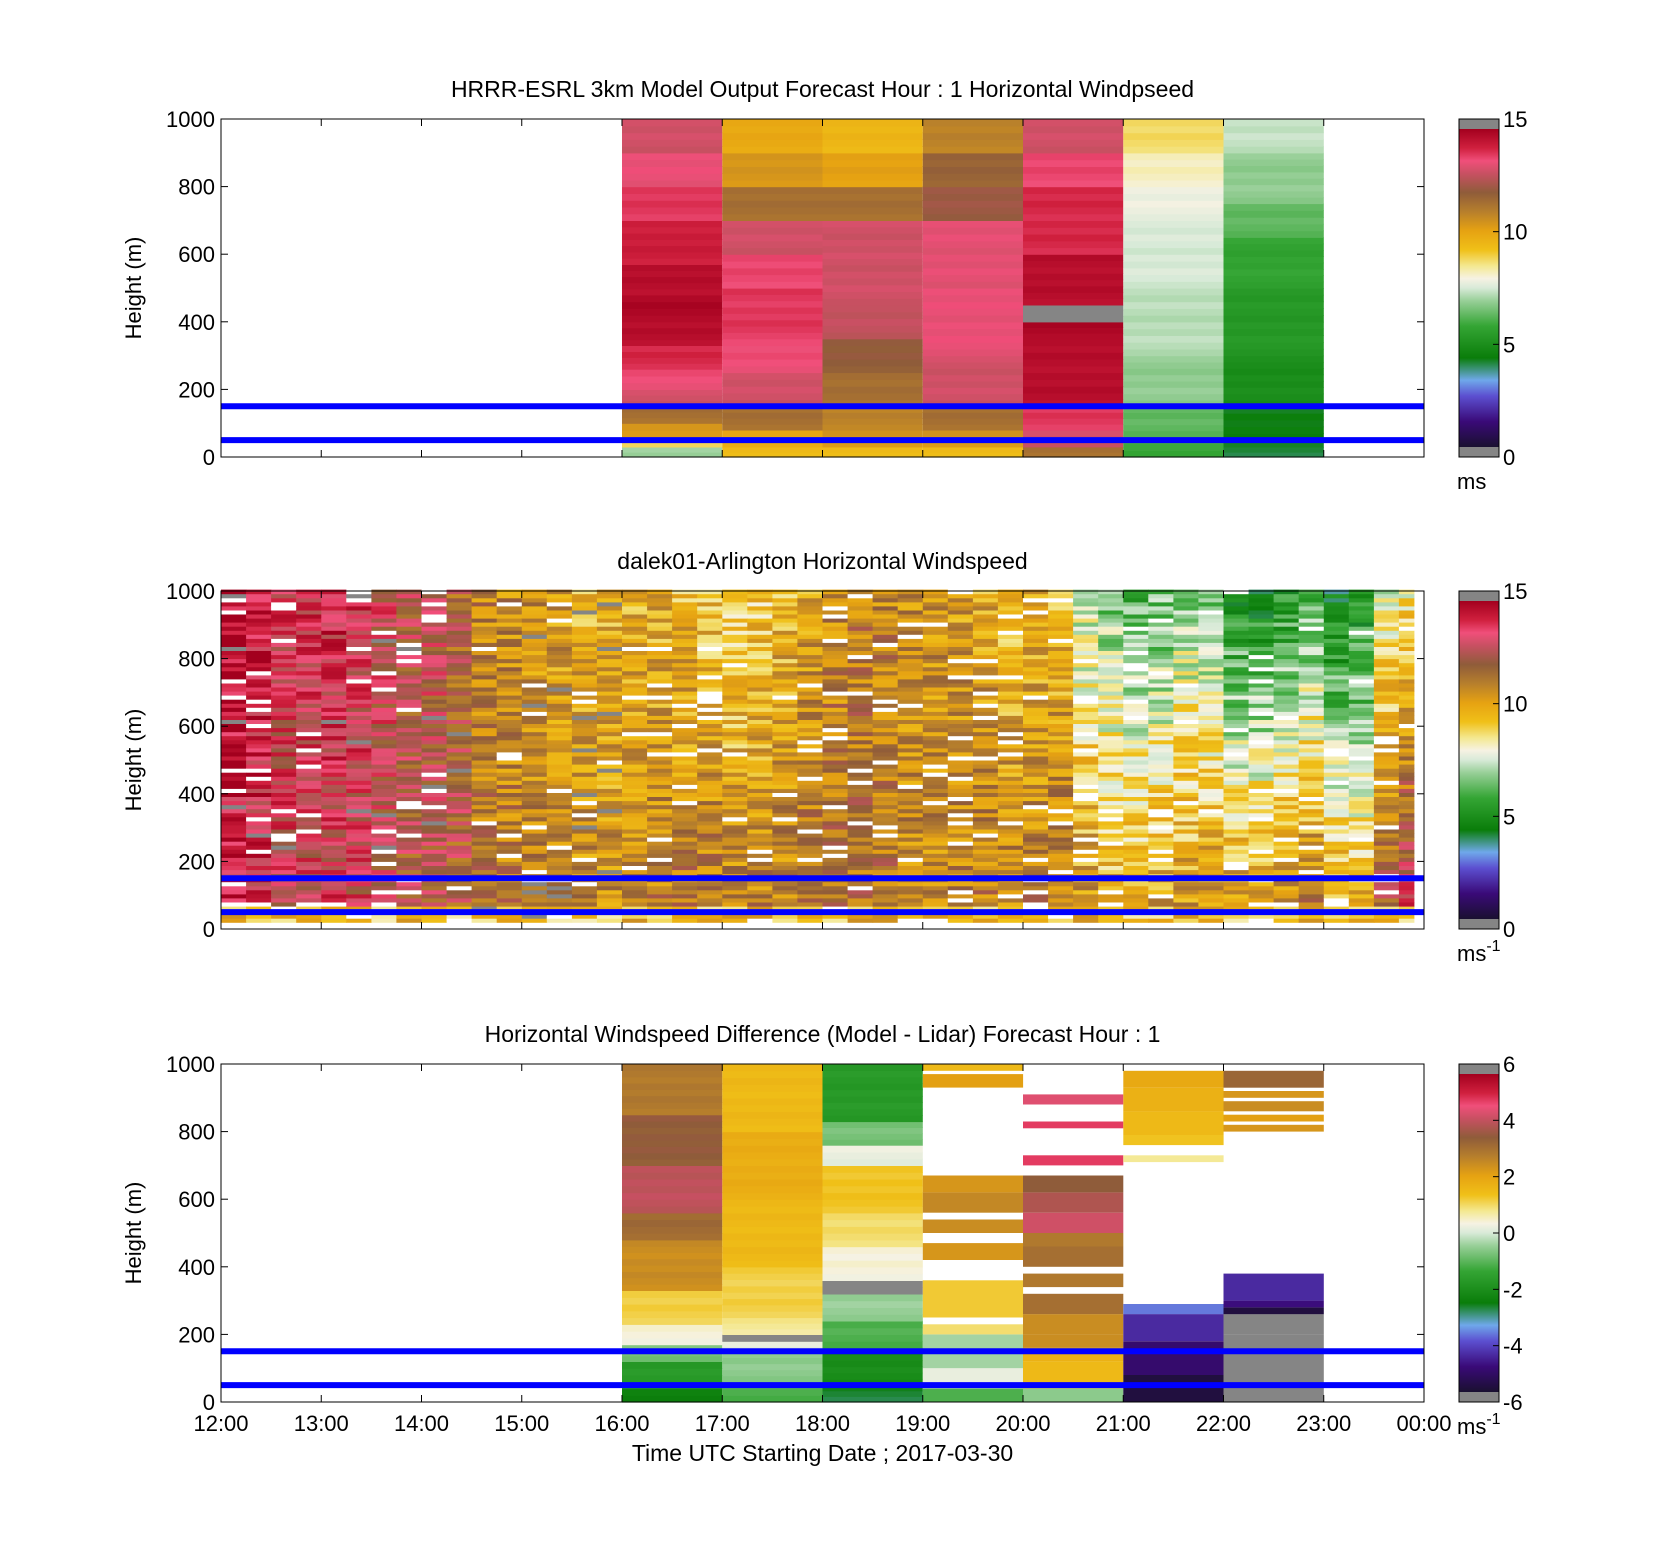 This screenshot has height=1561, width=1680. I want to click on colorbar-tick-label: -6, so click(1513, 1402).